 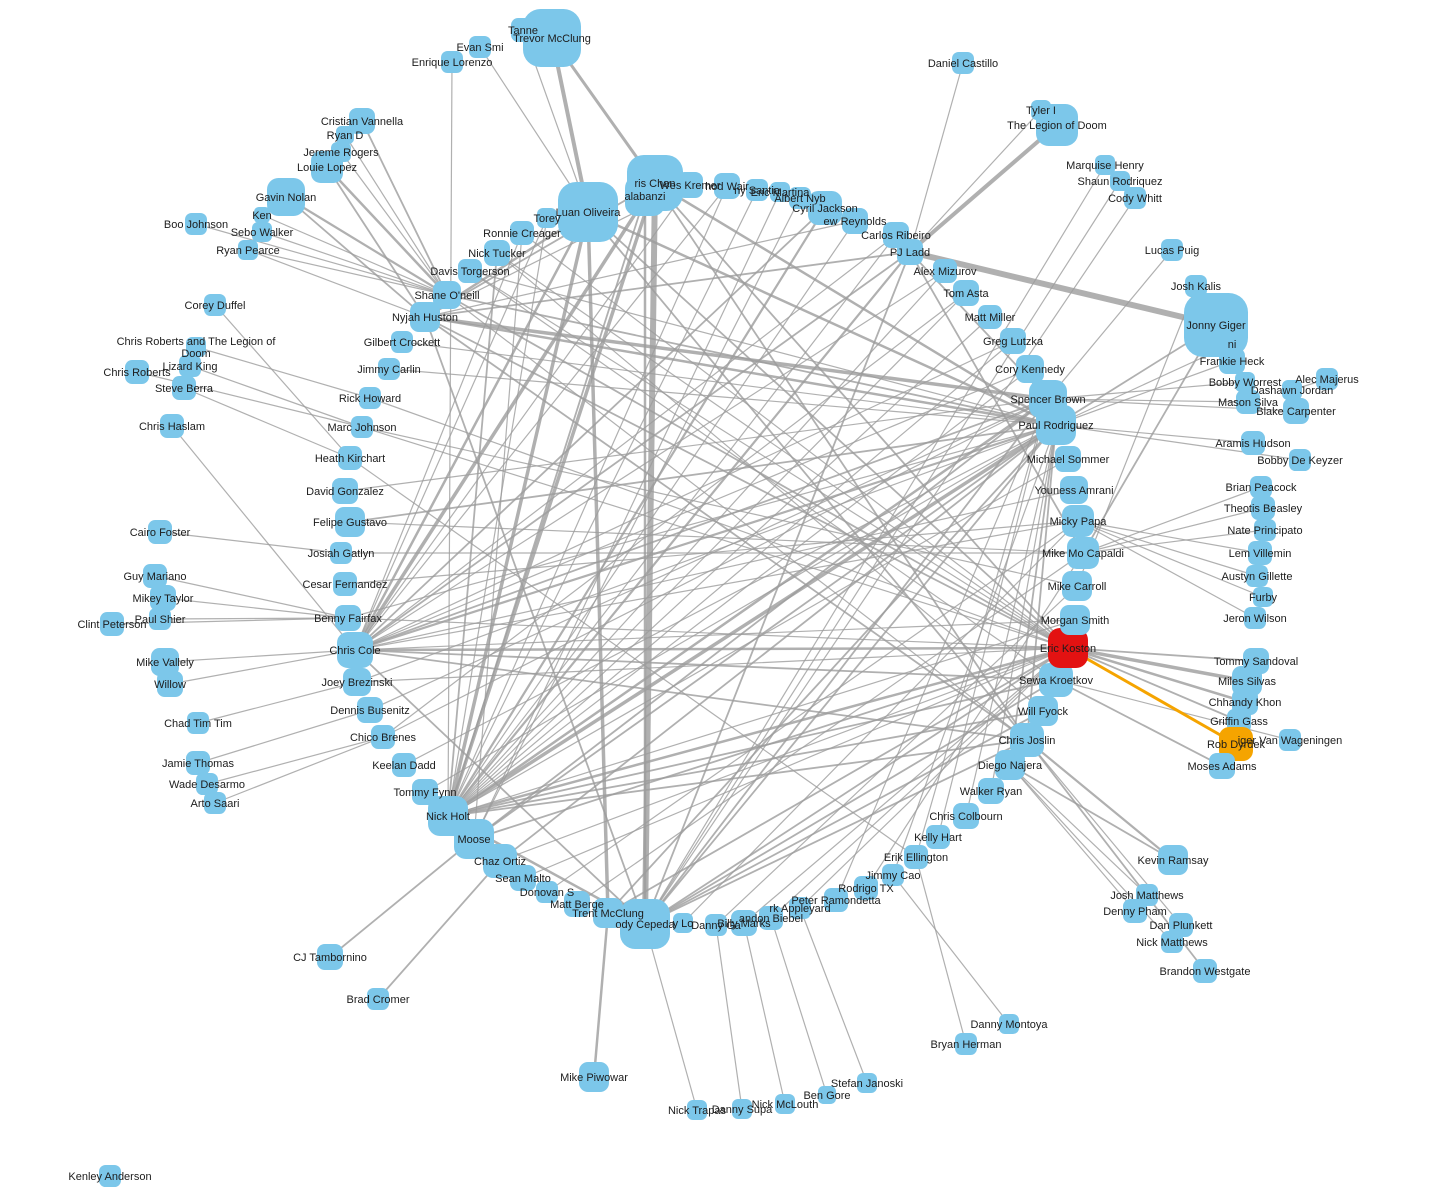 I want to click on node-chhandy-khon, so click(x=1245, y=702).